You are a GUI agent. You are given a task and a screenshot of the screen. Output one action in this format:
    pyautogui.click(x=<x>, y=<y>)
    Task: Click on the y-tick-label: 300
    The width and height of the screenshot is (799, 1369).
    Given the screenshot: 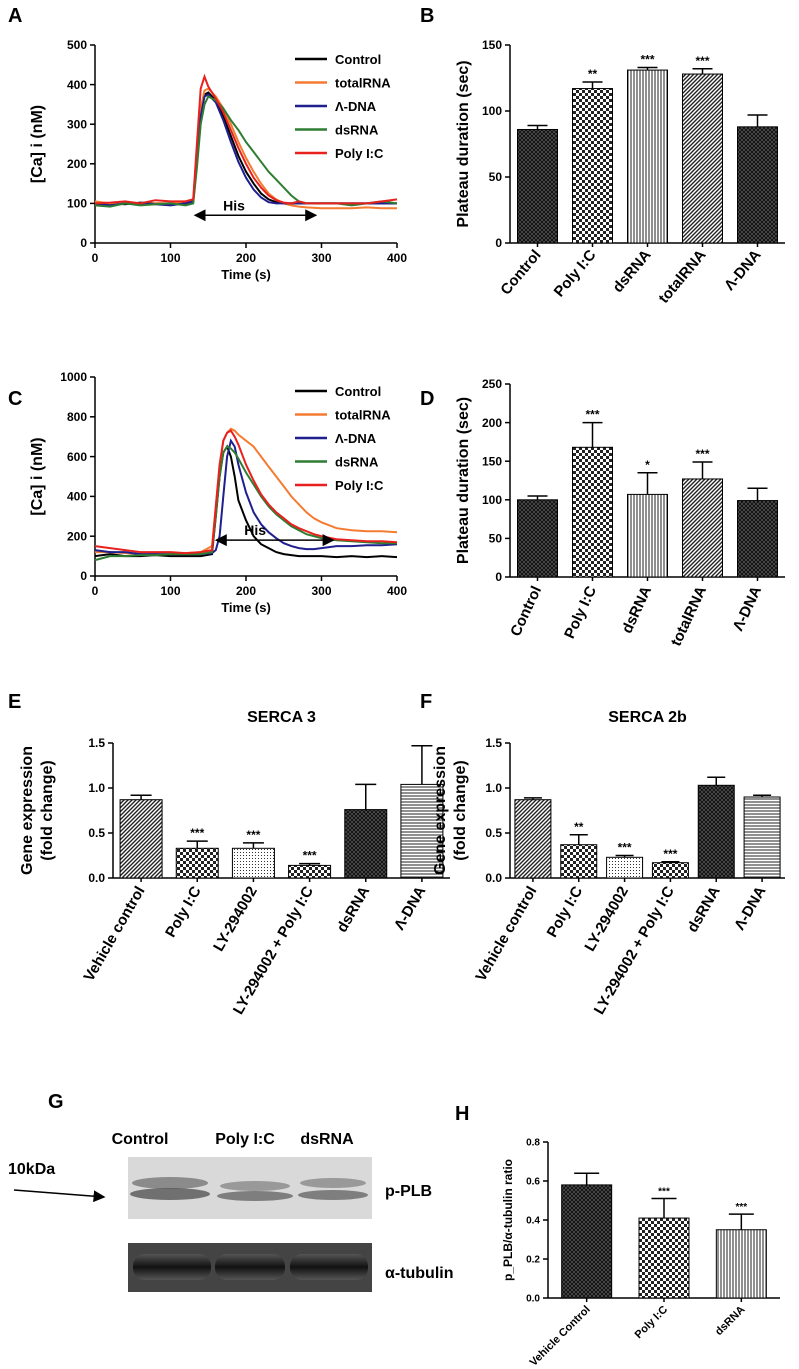 What is the action you would take?
    pyautogui.click(x=77, y=124)
    